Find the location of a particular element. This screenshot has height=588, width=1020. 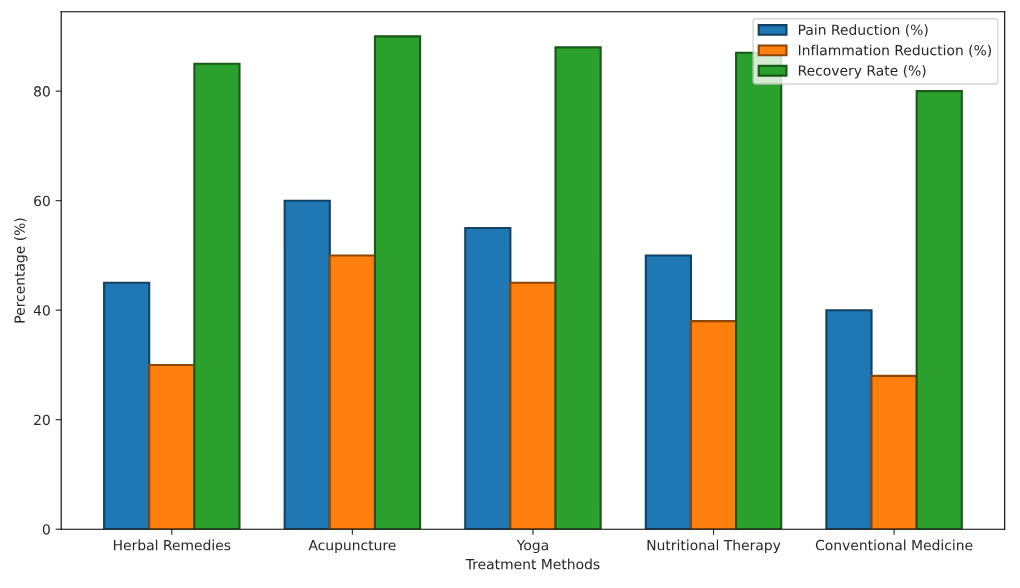

y-tick-label: 20 is located at coordinates (42, 420).